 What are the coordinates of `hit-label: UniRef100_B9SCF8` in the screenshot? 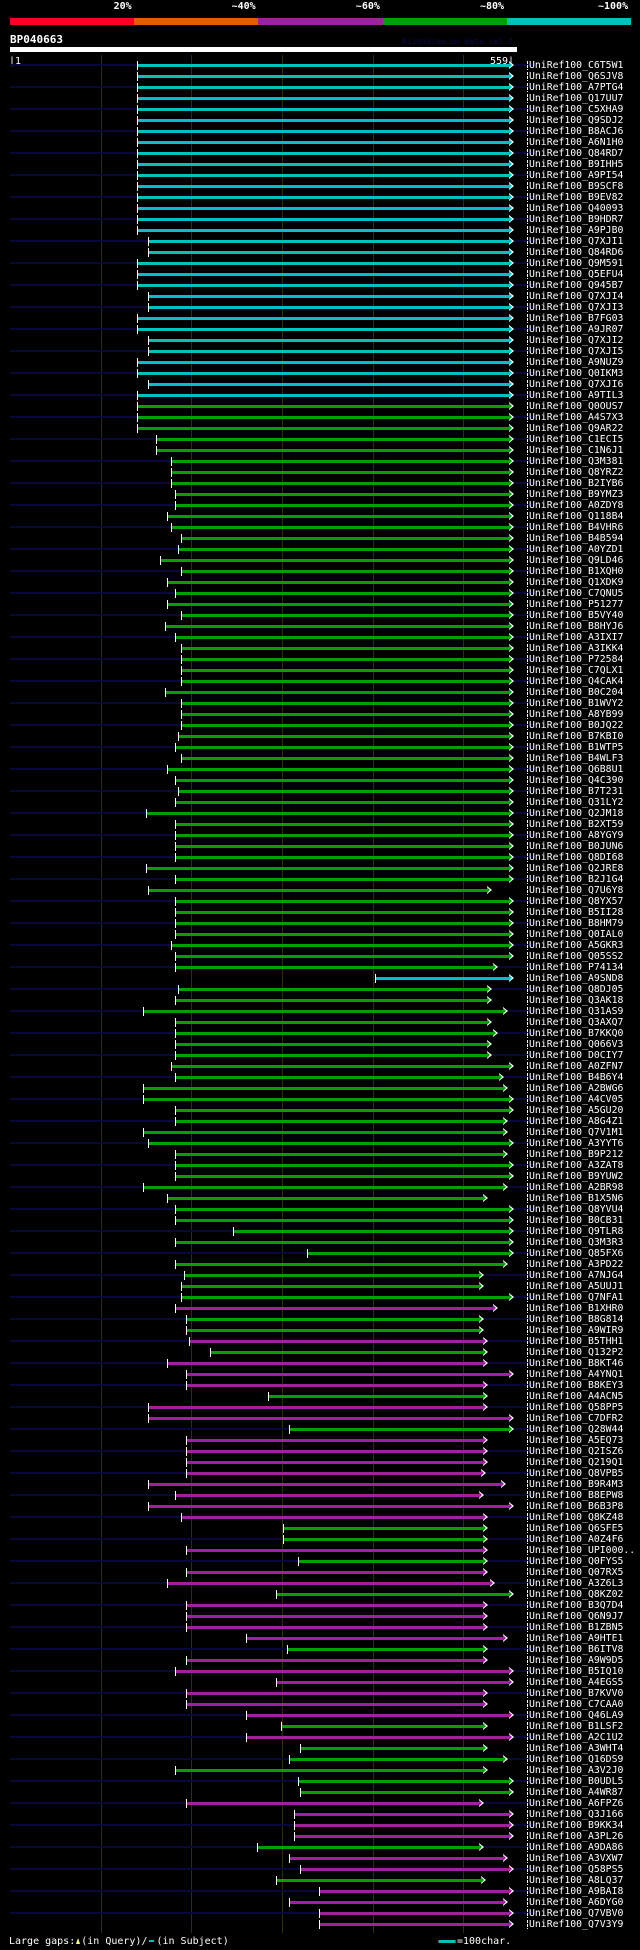 It's located at (576, 186).